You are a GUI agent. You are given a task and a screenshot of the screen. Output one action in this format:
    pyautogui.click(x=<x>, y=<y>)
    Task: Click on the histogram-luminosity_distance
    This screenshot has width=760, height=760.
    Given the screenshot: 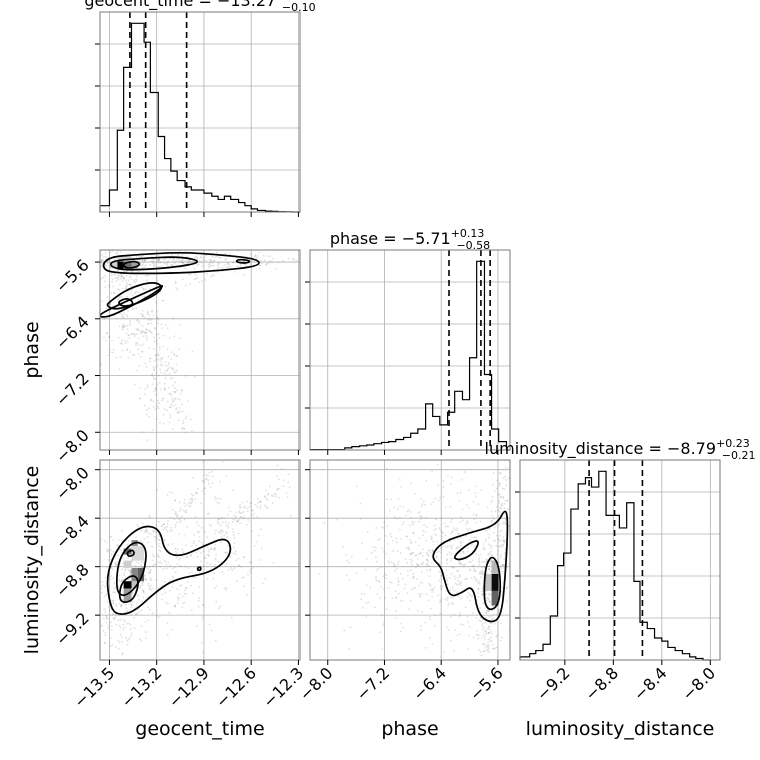 What is the action you would take?
    pyautogui.click(x=615, y=565)
    